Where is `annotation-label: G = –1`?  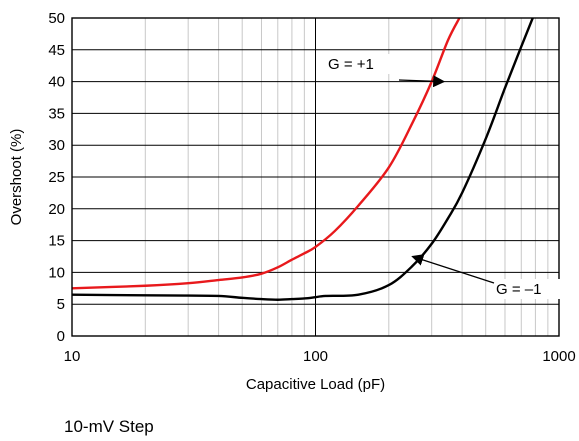
annotation-label: G = –1 is located at coordinates (518, 289).